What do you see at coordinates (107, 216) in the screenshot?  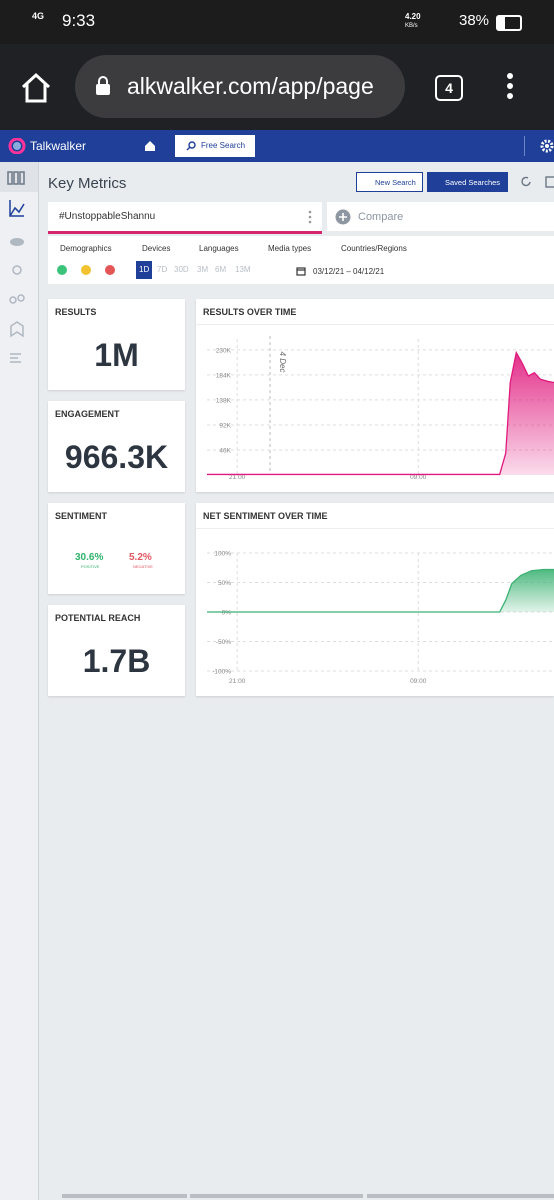 I see `query-name: #UnstoppableShannu` at bounding box center [107, 216].